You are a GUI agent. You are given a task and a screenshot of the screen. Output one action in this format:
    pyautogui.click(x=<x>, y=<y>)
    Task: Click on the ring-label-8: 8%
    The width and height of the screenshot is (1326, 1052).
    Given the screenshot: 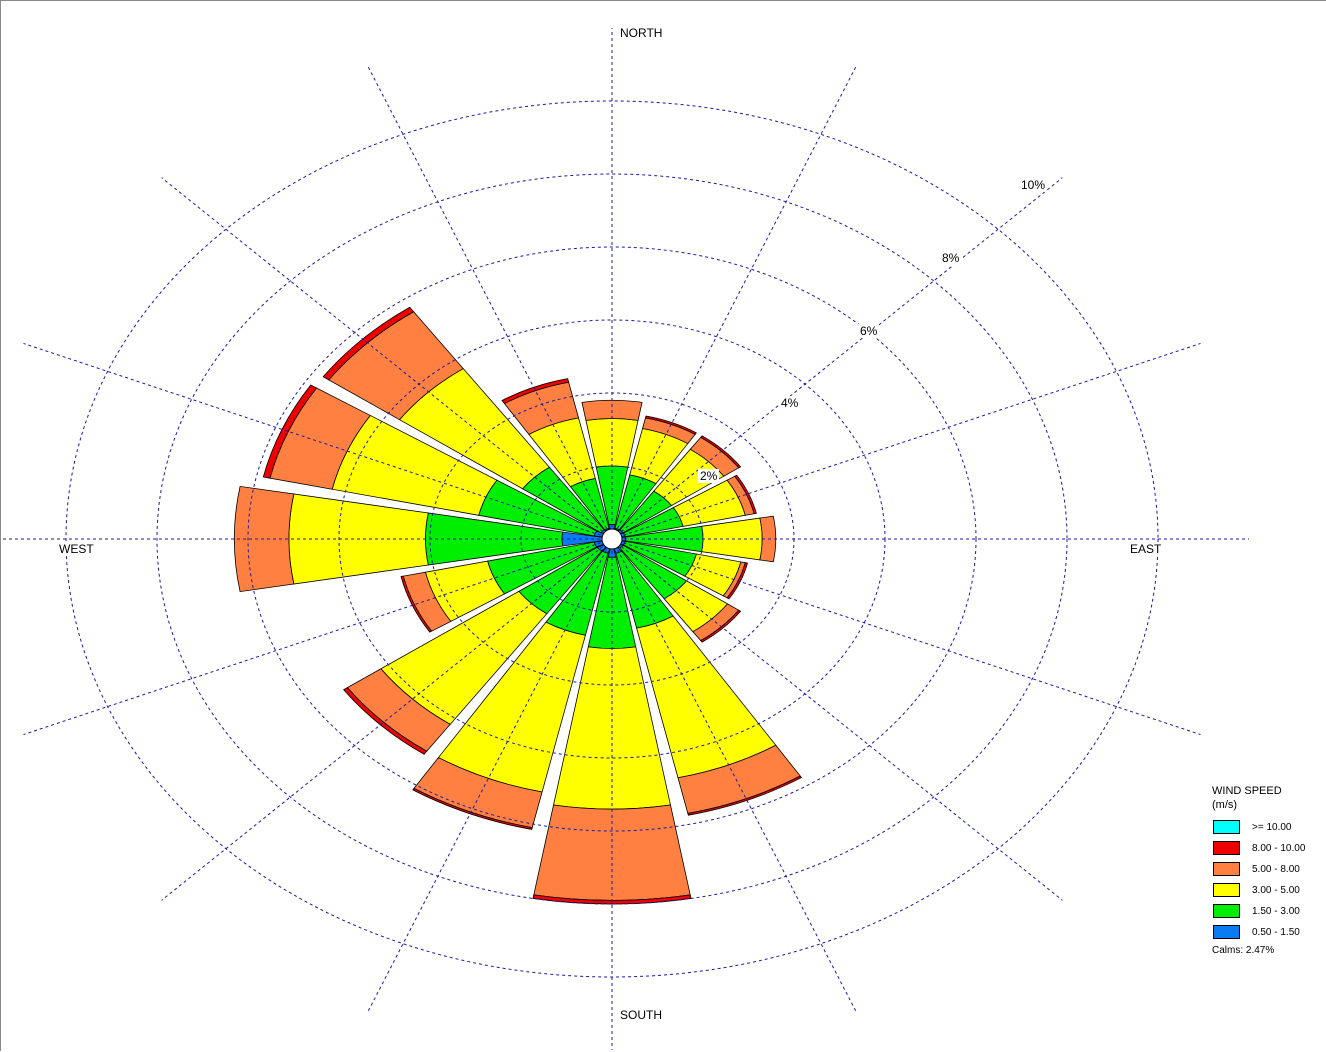 What is the action you would take?
    pyautogui.click(x=951, y=258)
    